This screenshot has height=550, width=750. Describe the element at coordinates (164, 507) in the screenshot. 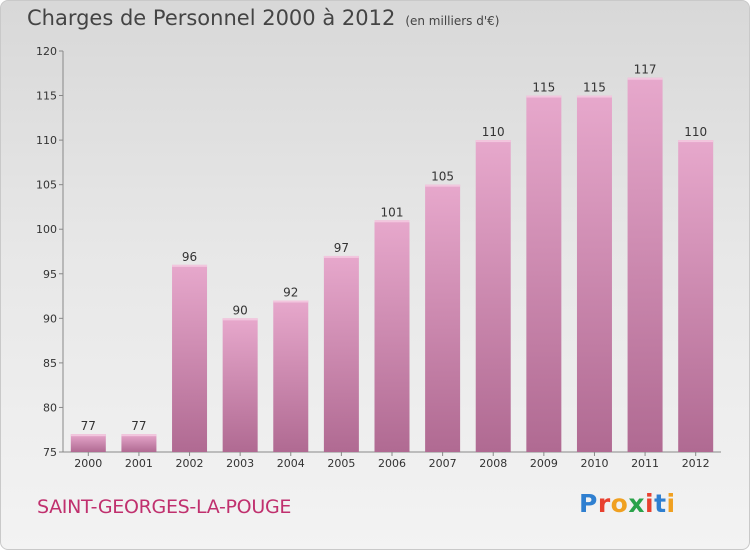

I see `commune-name: SAINT-GEORGES-LA-POUGE` at that location.